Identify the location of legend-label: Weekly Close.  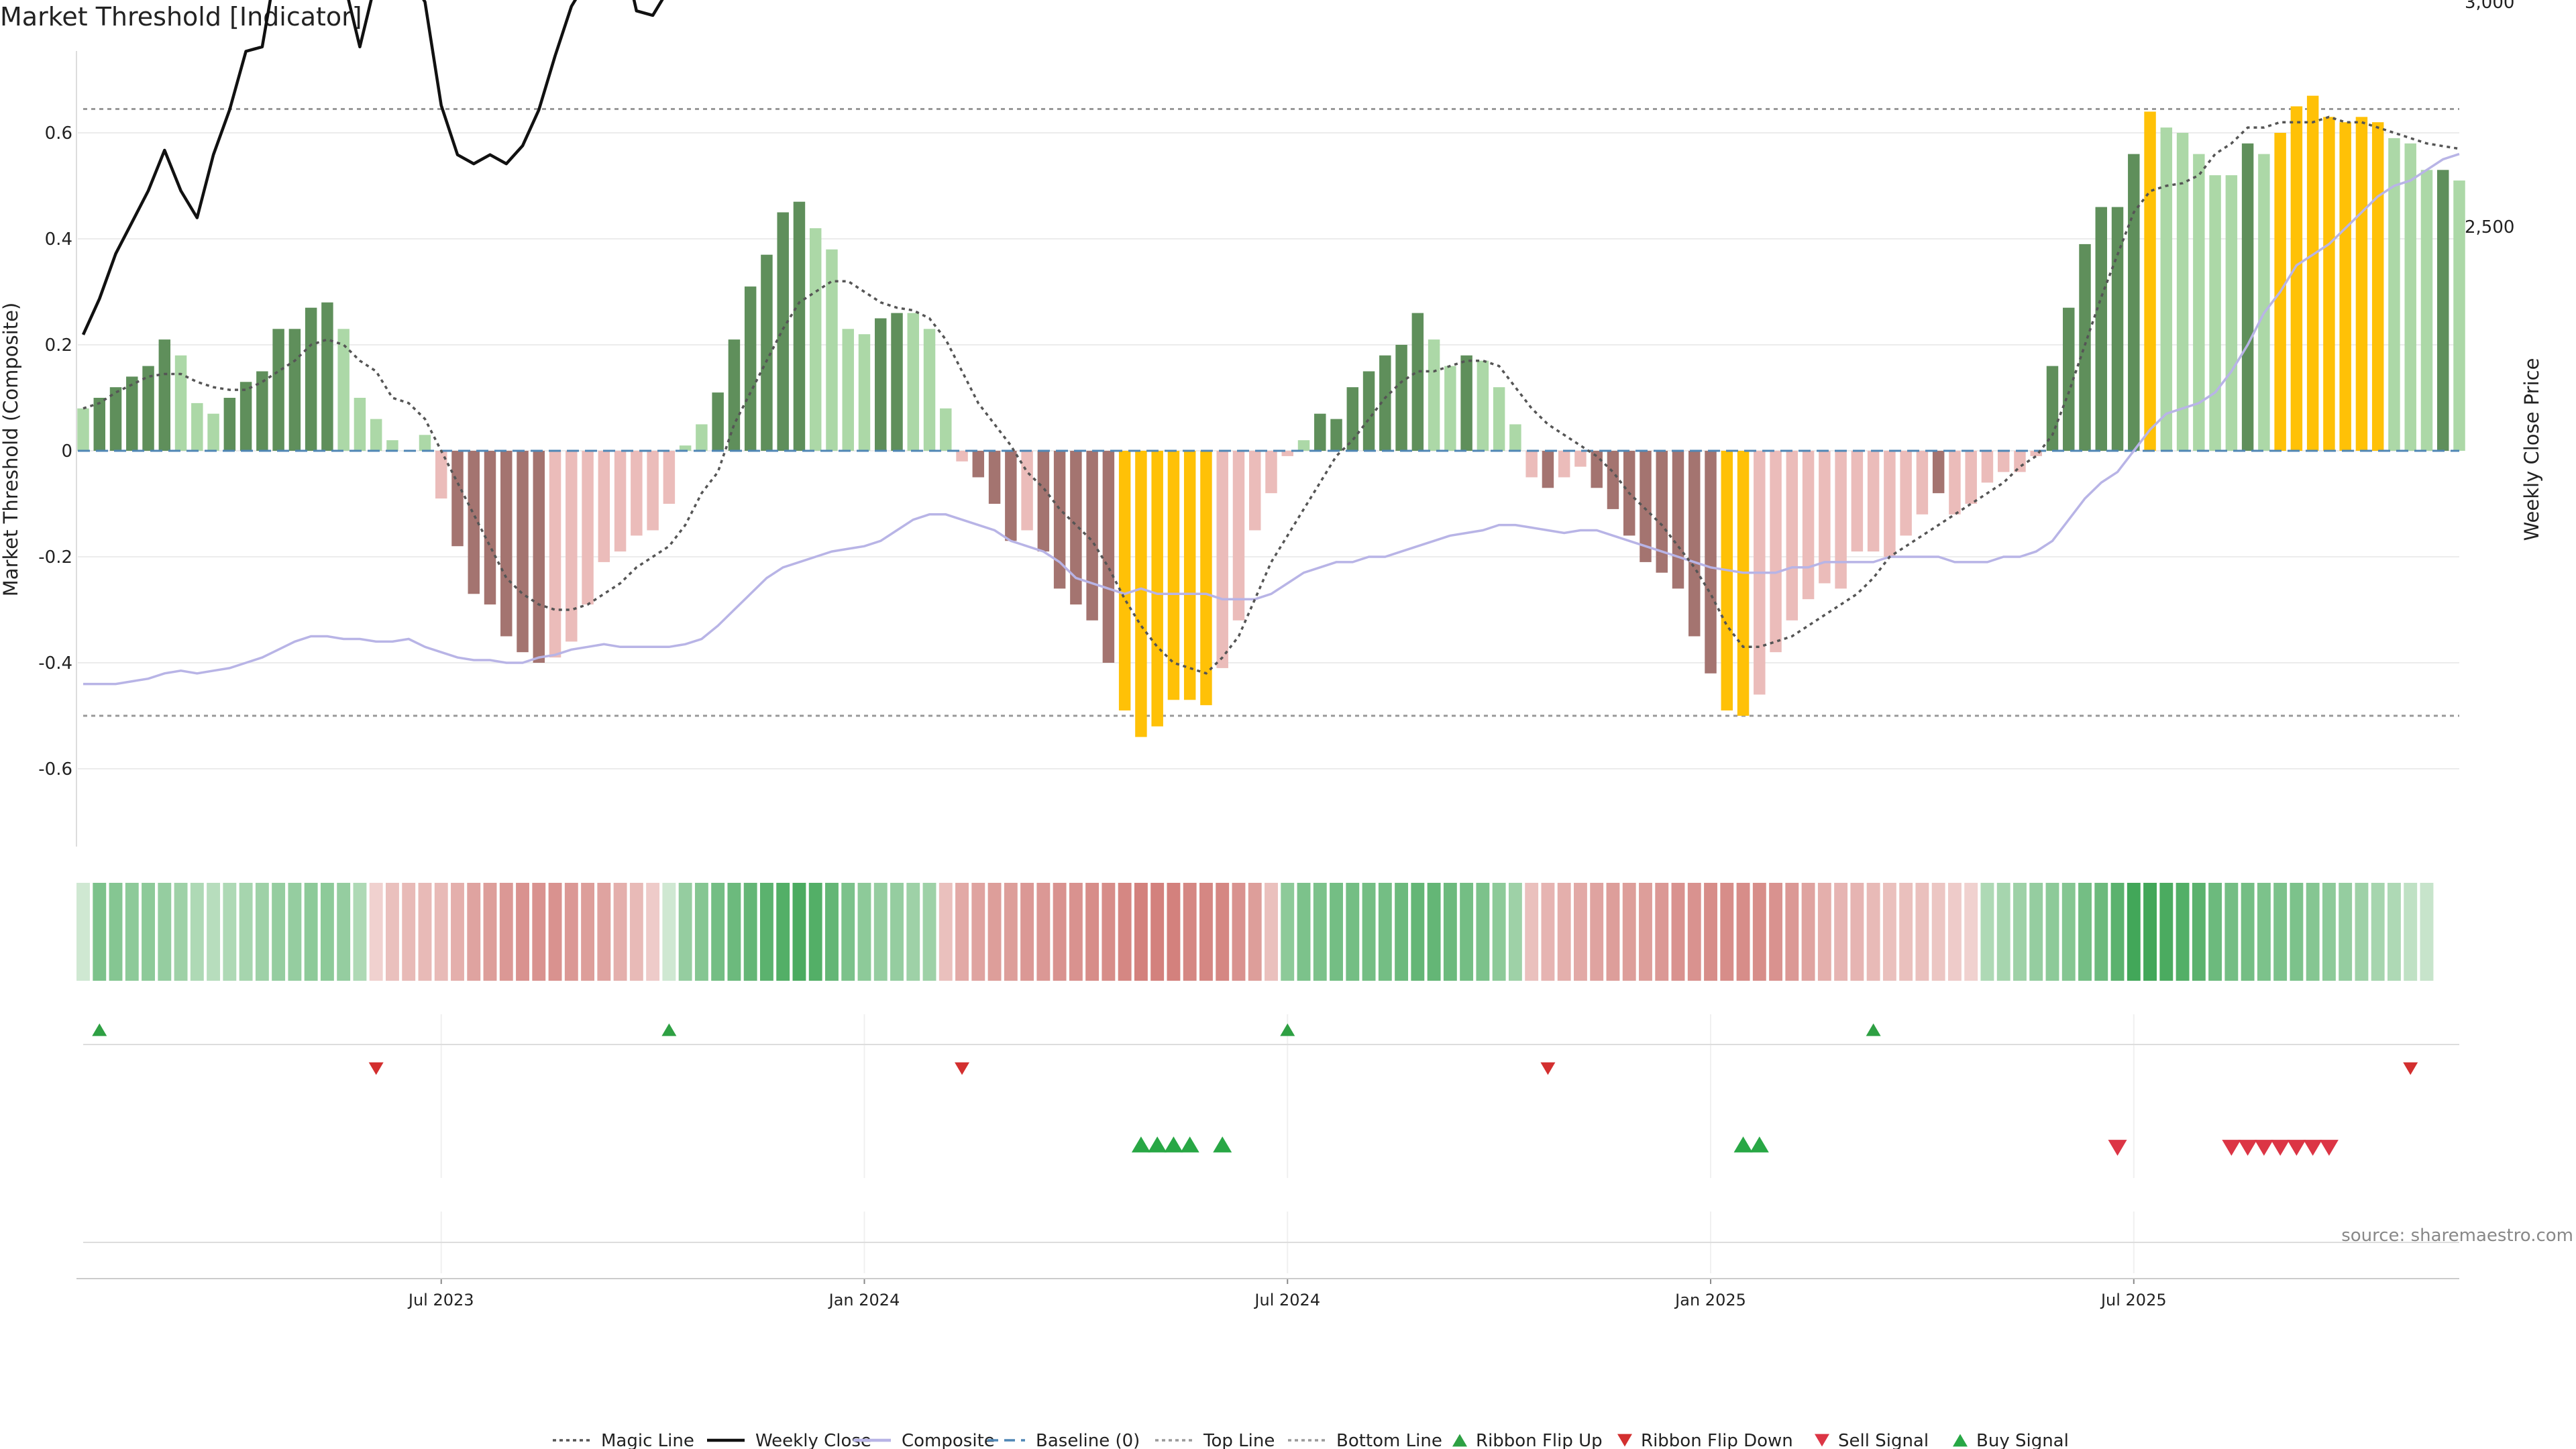
(813, 1440).